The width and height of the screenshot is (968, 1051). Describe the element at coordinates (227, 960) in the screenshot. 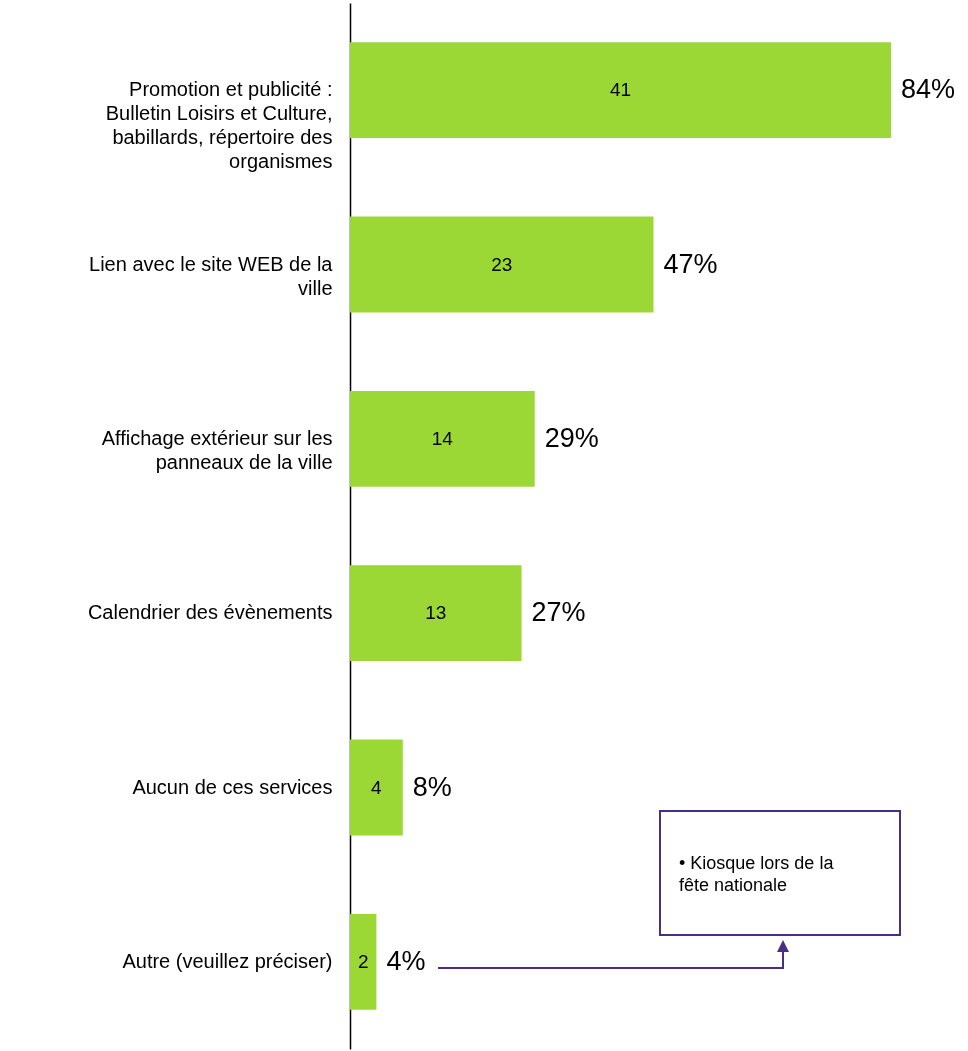

I see `y-tick-label: Autre (veuillez préciser)` at that location.